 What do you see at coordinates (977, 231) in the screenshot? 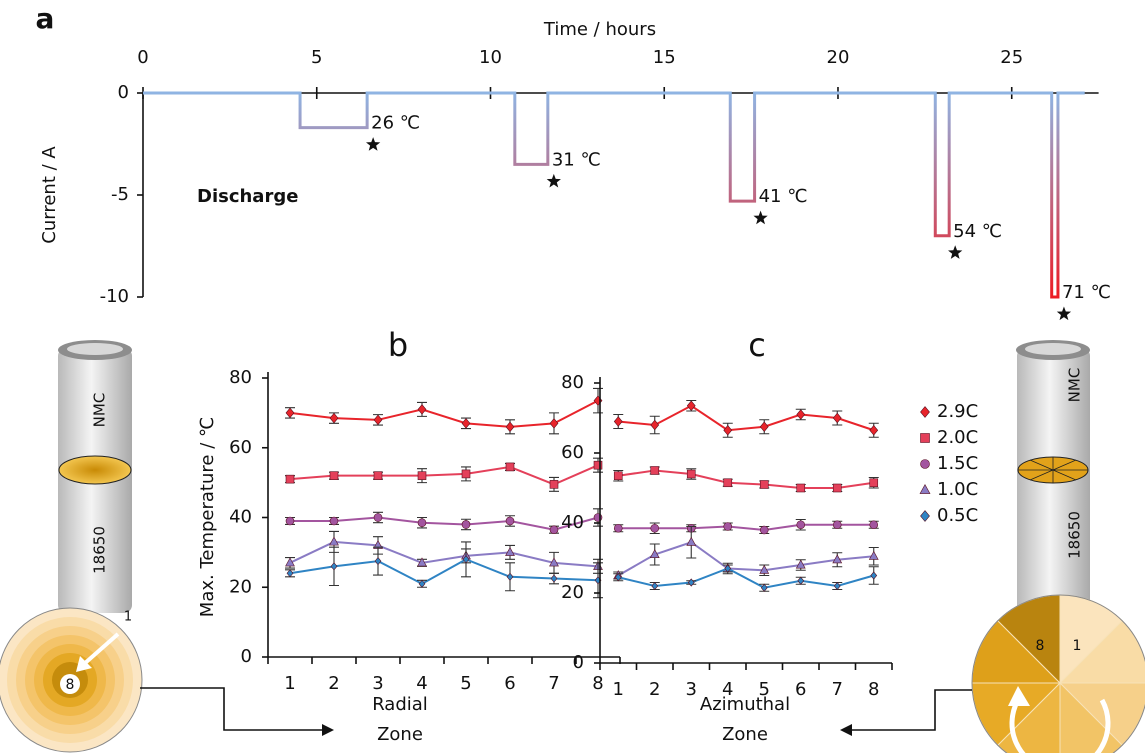
I see `annotation: 54 ℃` at bounding box center [977, 231].